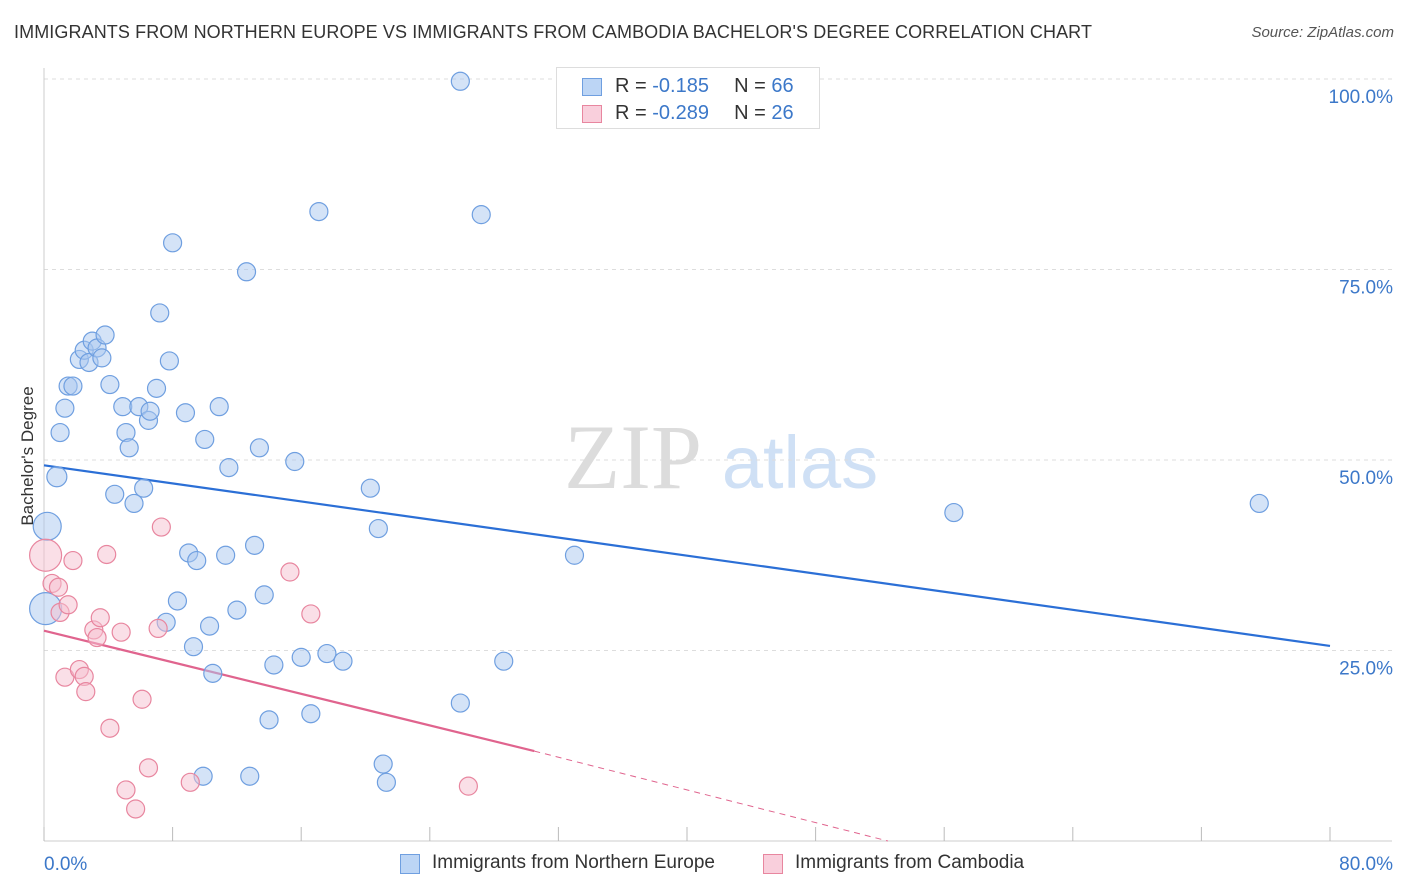 The width and height of the screenshot is (1406, 892). What do you see at coordinates (27, 456) in the screenshot?
I see `y-axis-label: Bachelor's Degree` at bounding box center [27, 456].